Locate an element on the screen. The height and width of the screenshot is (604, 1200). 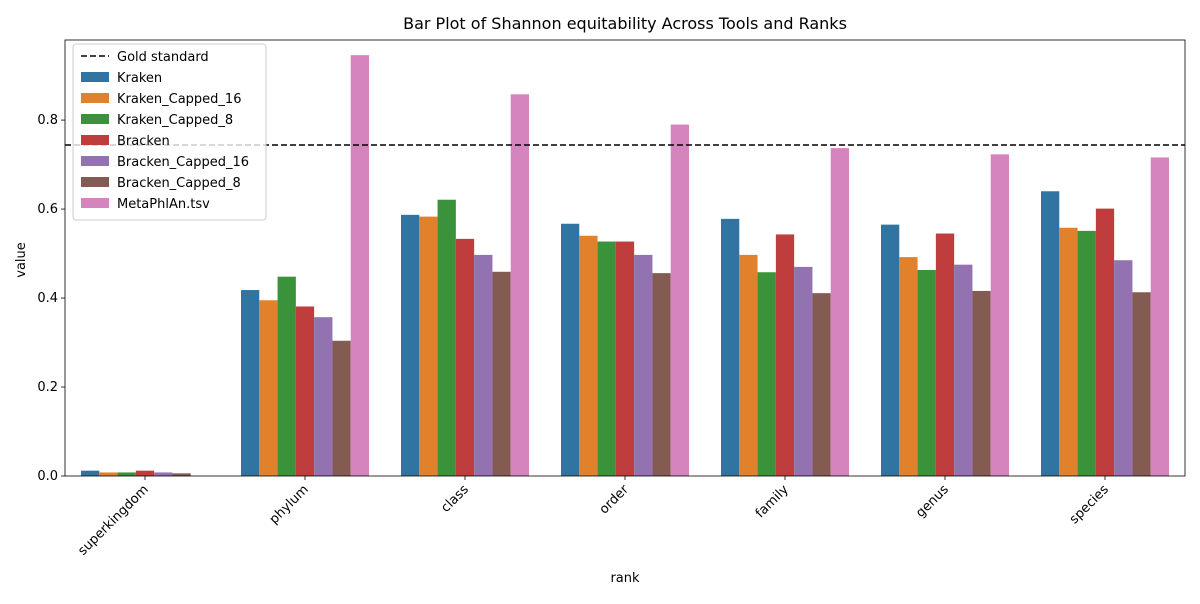
legend-label: MetaPhlAn.tsv is located at coordinates (163, 204).